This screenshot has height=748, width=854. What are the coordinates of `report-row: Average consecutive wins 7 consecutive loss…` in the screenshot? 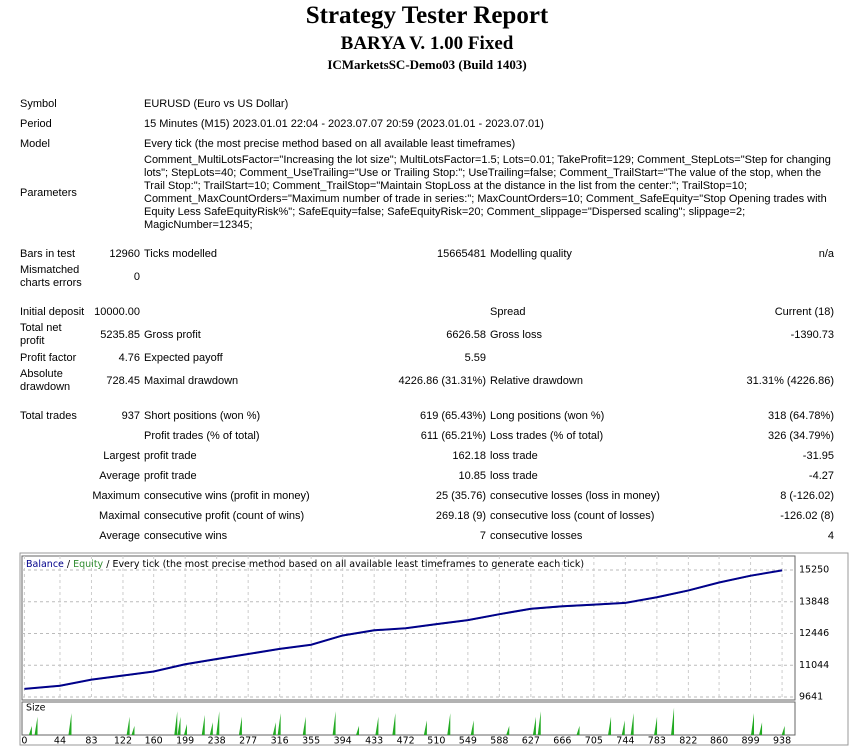 It's located at (427, 536).